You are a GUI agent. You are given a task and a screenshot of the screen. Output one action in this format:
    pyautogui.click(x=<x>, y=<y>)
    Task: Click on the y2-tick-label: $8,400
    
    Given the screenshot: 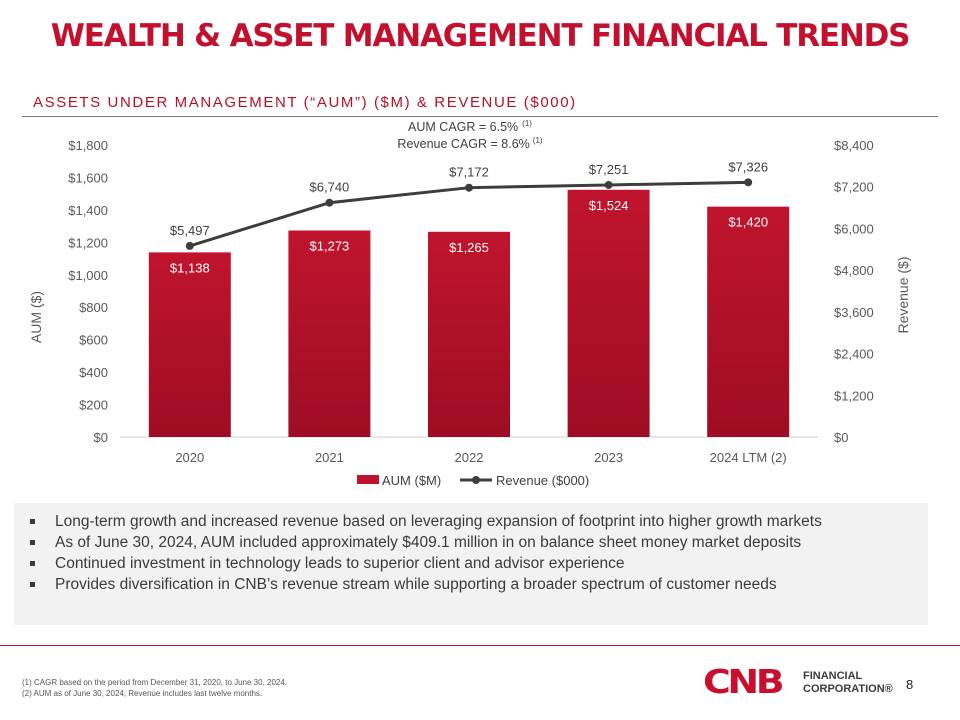 What is the action you would take?
    pyautogui.click(x=854, y=145)
    